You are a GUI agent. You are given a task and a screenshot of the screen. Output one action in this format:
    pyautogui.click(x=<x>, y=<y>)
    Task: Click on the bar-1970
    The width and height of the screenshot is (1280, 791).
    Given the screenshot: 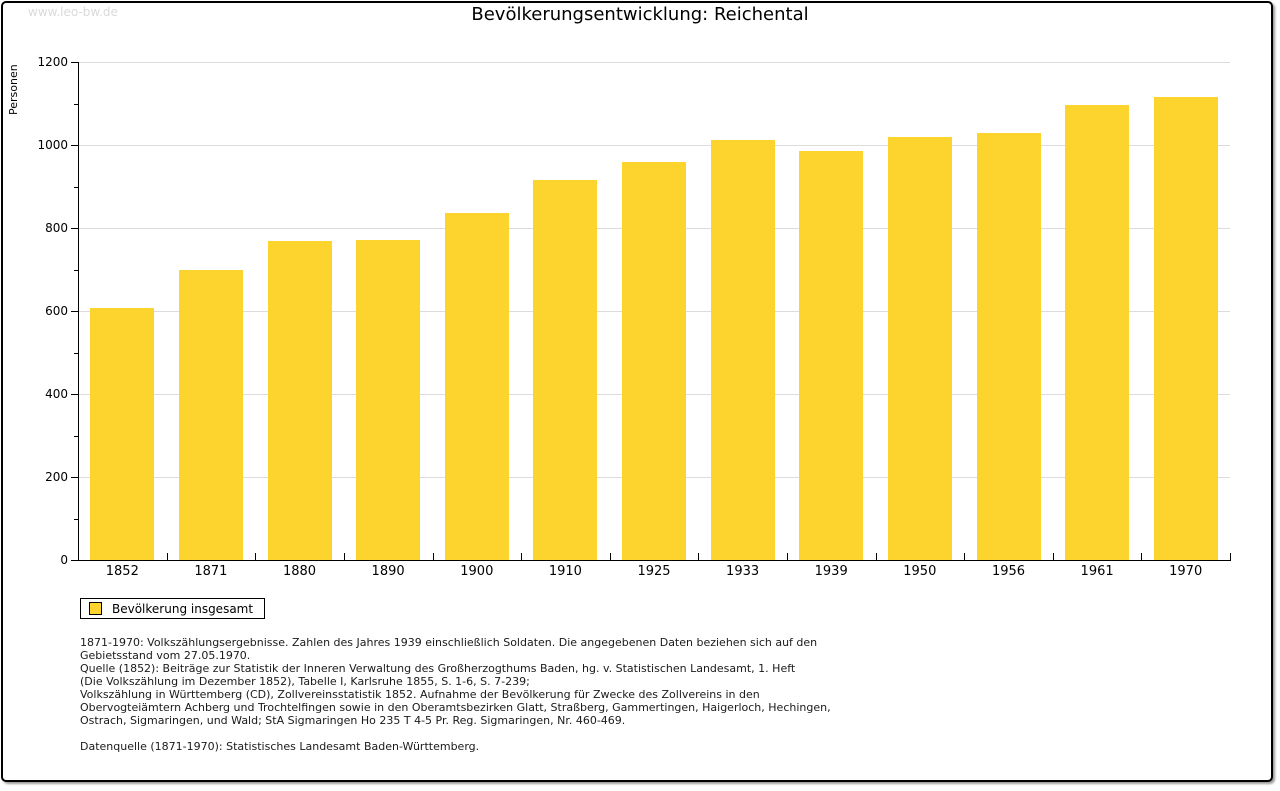 What is the action you would take?
    pyautogui.click(x=1185, y=328)
    